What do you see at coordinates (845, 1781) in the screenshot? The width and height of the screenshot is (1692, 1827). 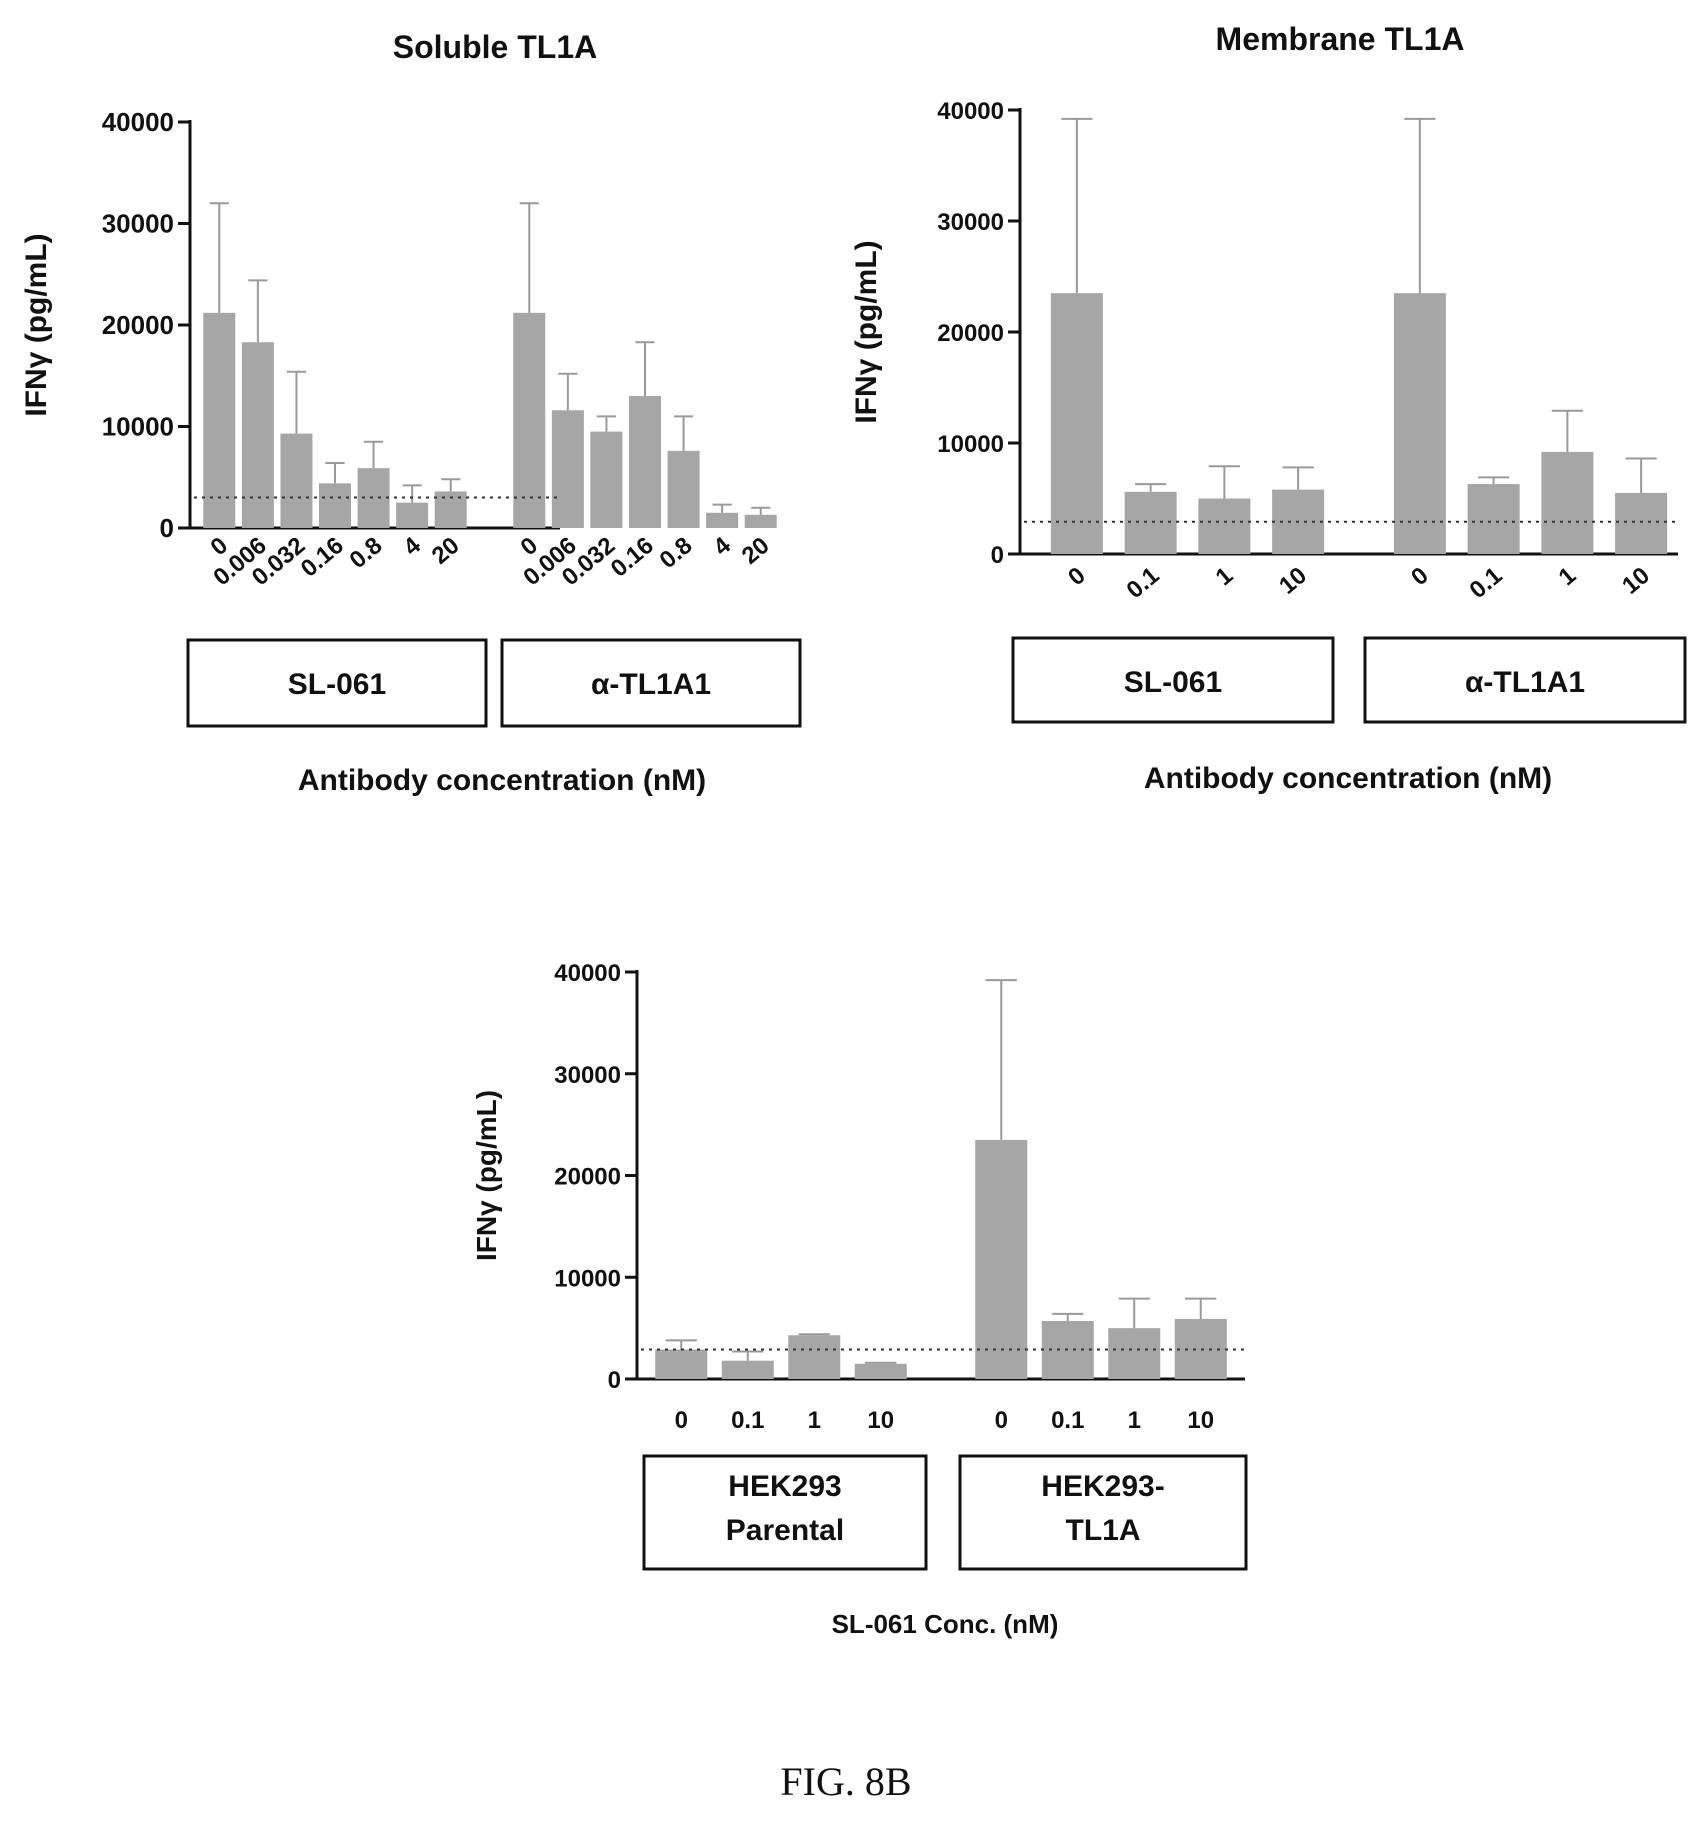 I see `figure-label: FIG. 8B` at bounding box center [845, 1781].